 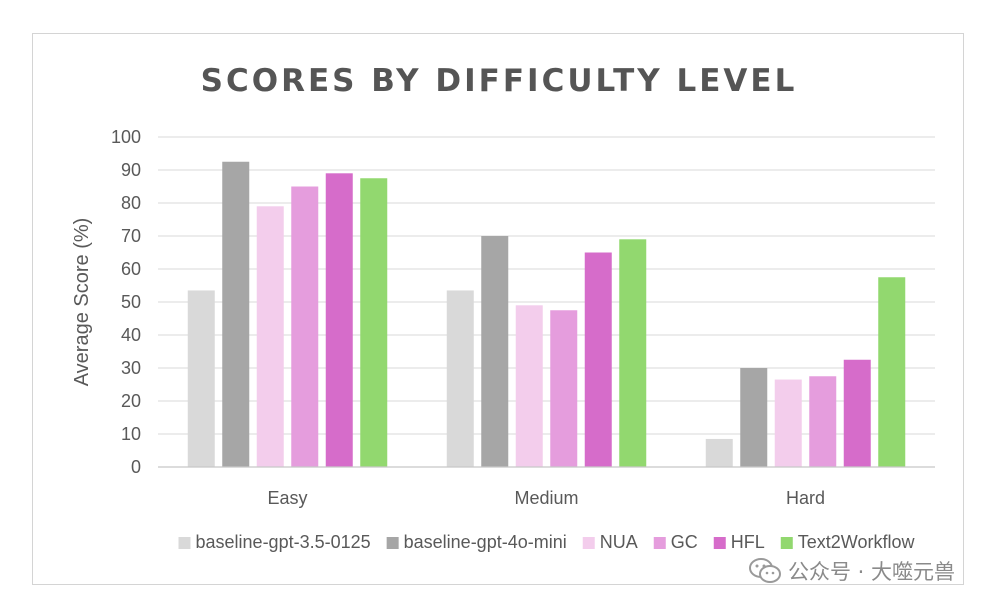 I want to click on x-axis-categories: Easy Medium Hard, so click(x=546, y=498).